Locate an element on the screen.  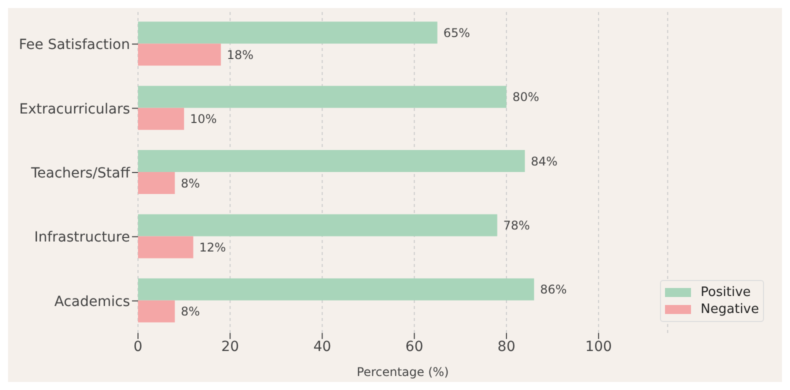
y-tick-label: Teachers/Staff is located at coordinates (80, 173).